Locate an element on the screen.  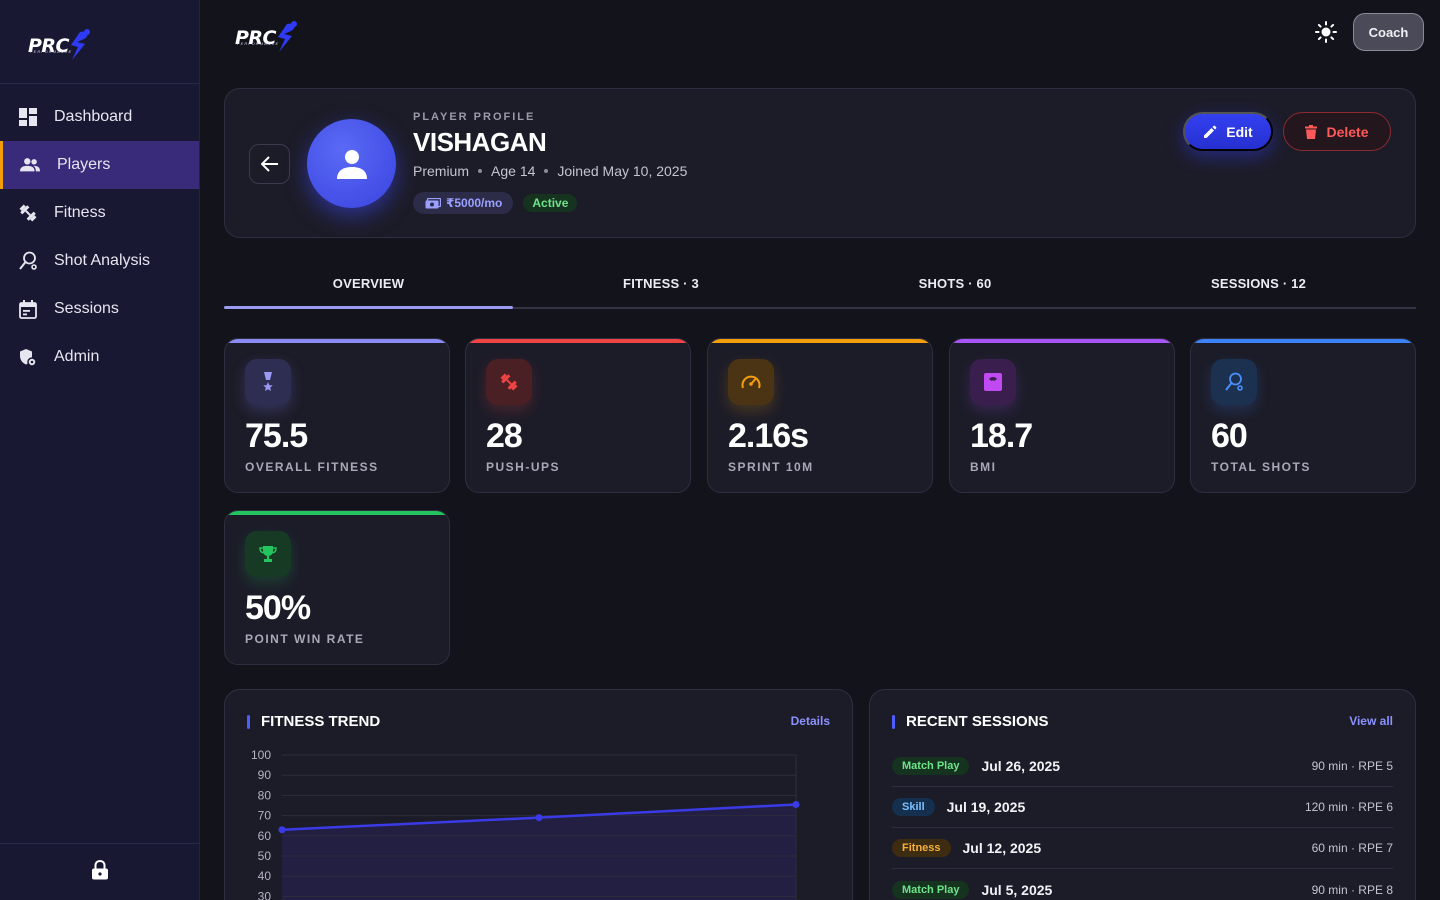
session-info: 60 min · RPE 7 is located at coordinates (1352, 848).